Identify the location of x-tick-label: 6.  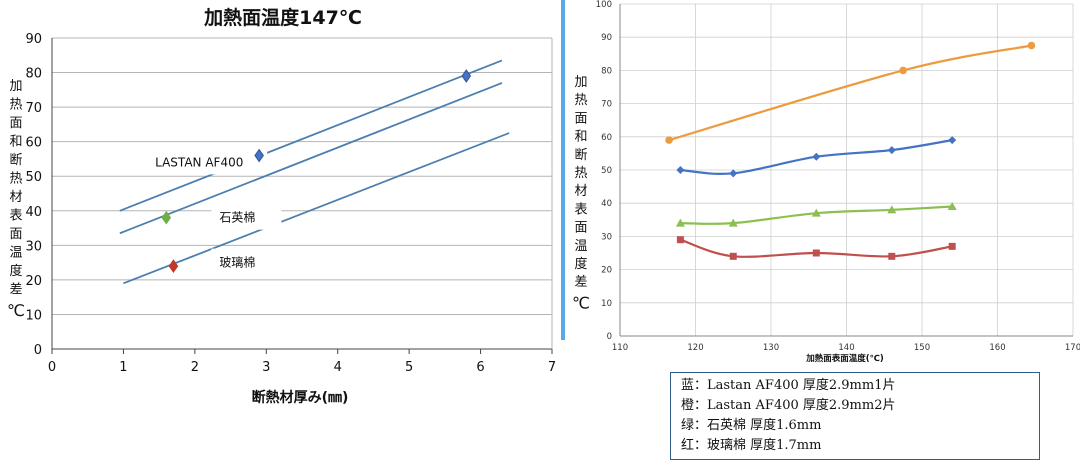
(480, 367).